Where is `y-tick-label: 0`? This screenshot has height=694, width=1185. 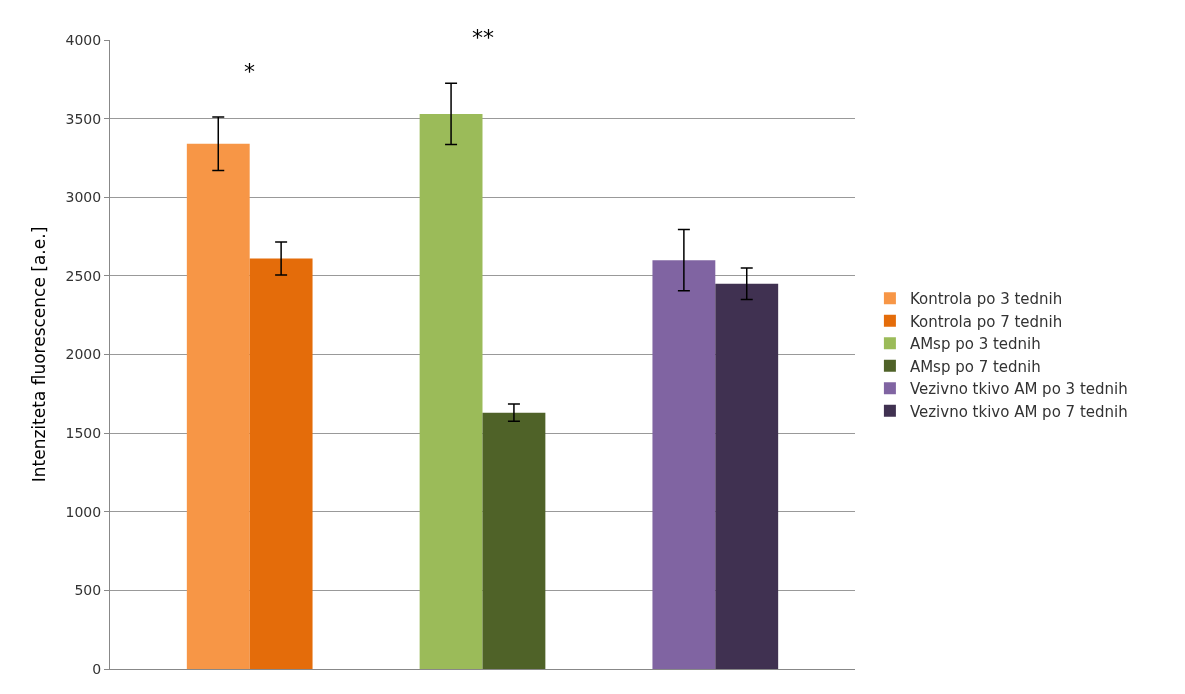
y-tick-label: 0 is located at coordinates (97, 668).